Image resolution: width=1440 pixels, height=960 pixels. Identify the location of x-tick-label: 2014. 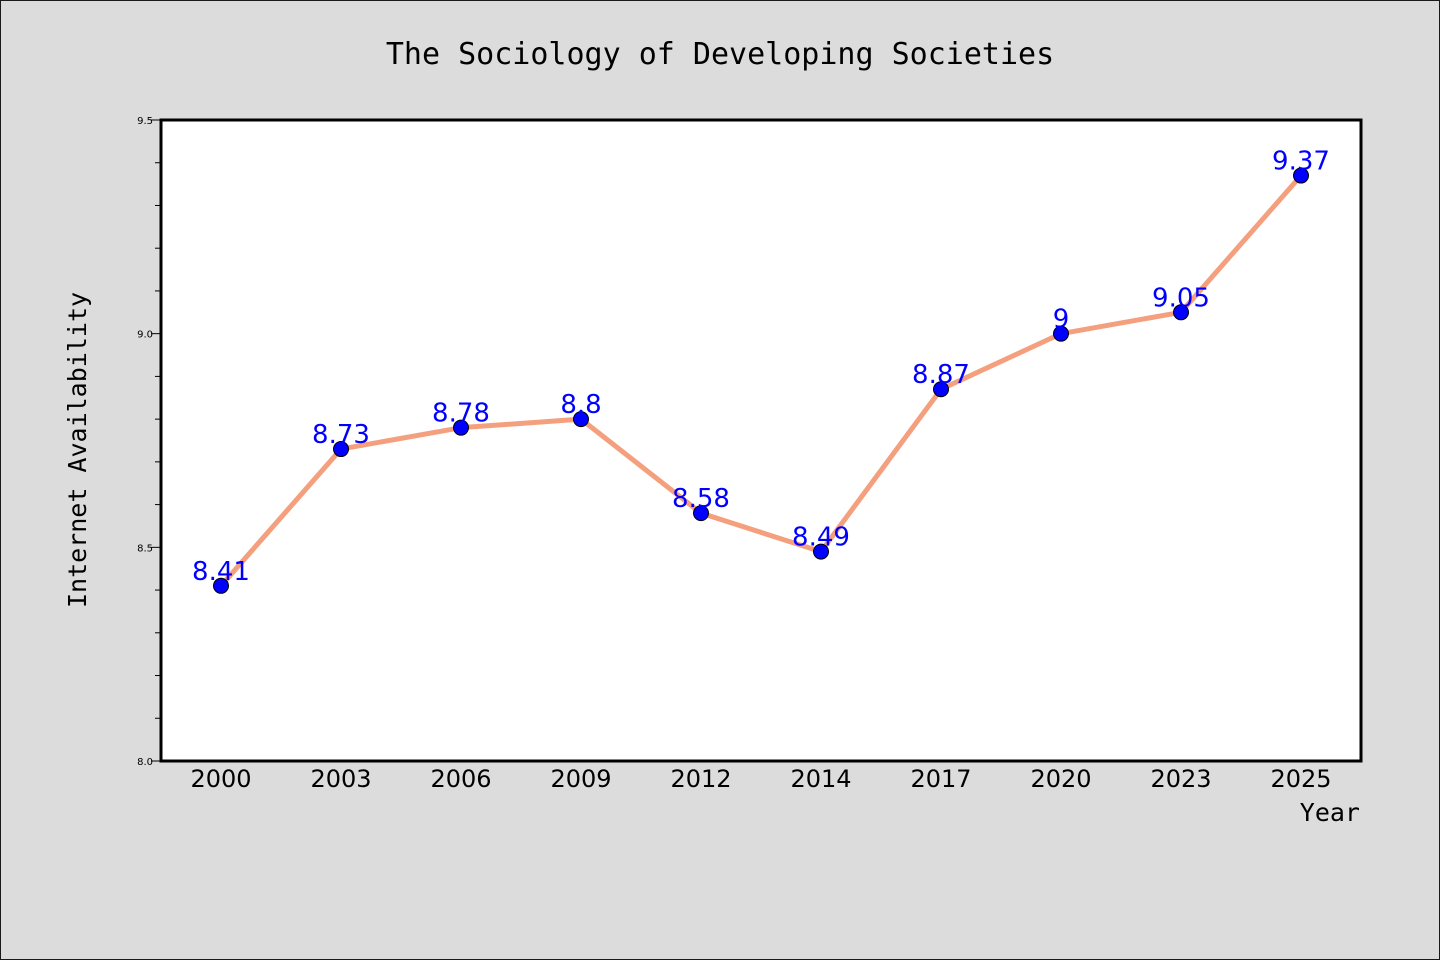
(820, 779).